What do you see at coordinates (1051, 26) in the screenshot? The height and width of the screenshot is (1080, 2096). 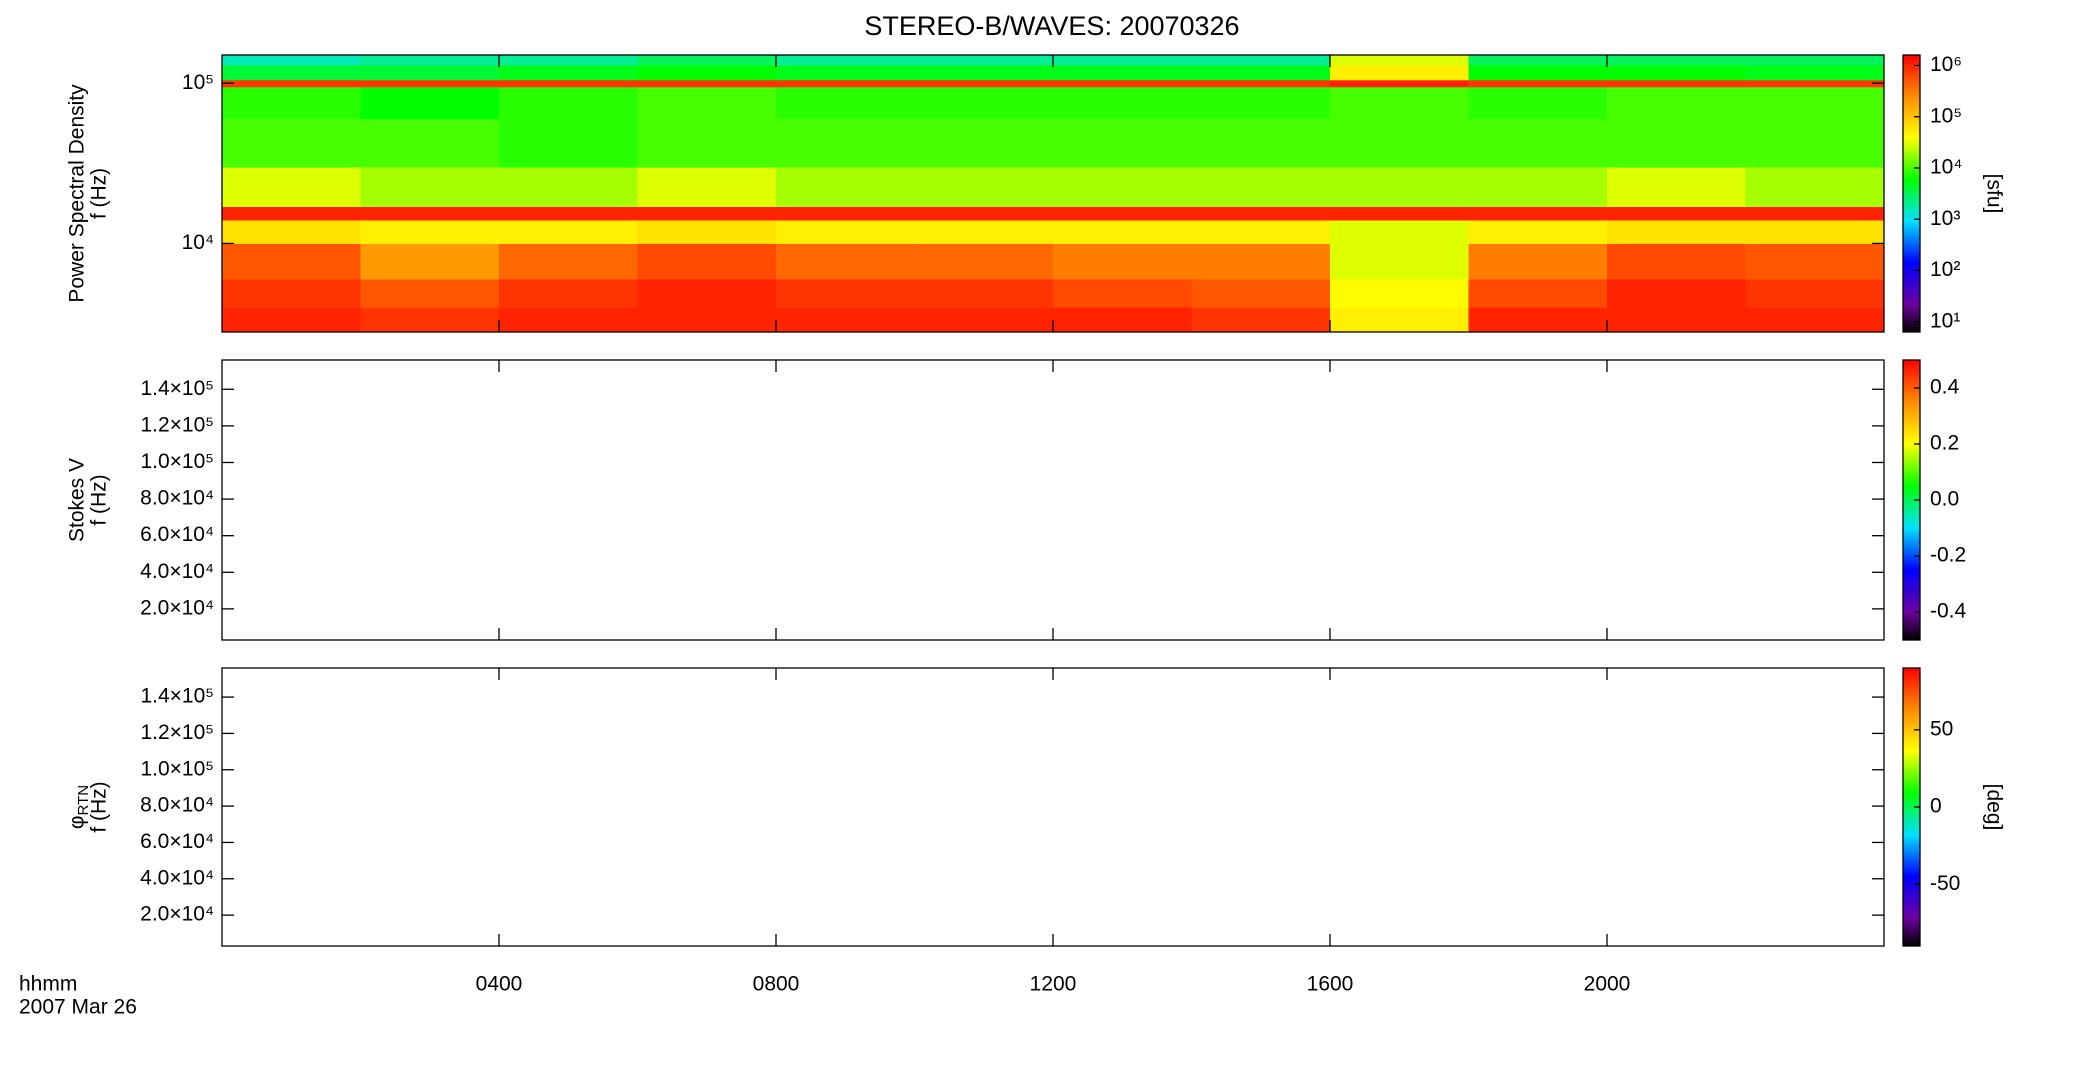 I see `chart-title: STEREO-B/WAVES: 20070326` at bounding box center [1051, 26].